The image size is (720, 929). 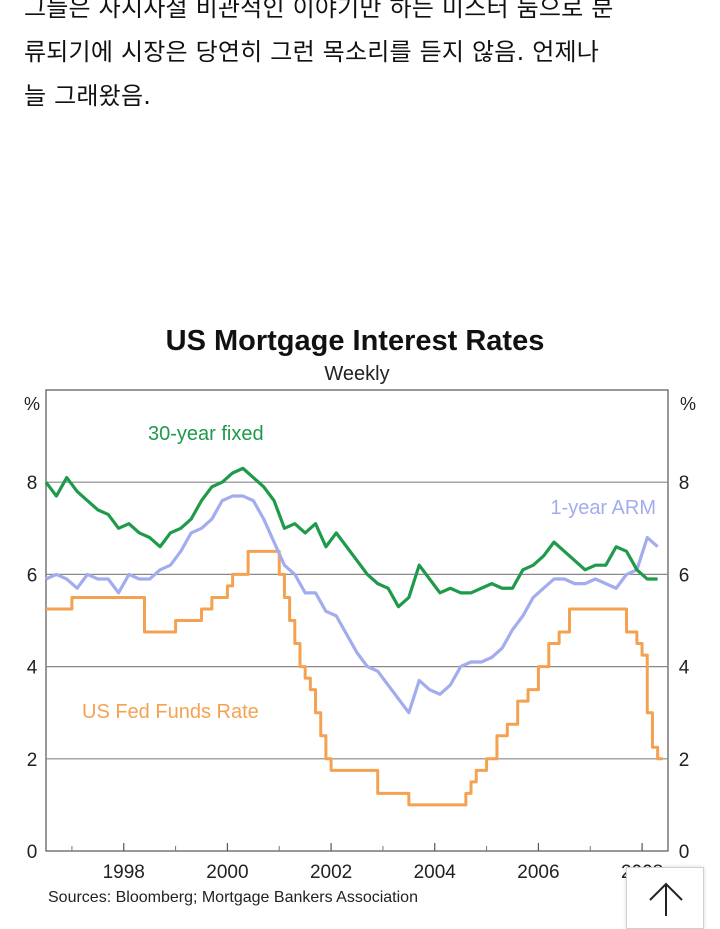 I want to click on x-tick-label: 2000, so click(x=227, y=872).